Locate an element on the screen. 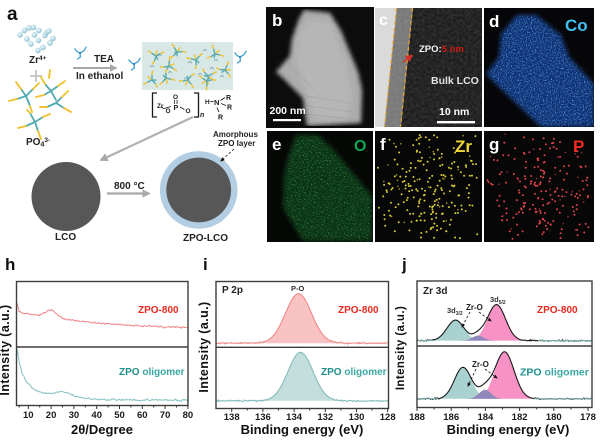 Image resolution: width=600 pixels, height=444 pixels. svg-text: 128 is located at coordinates (388, 417).